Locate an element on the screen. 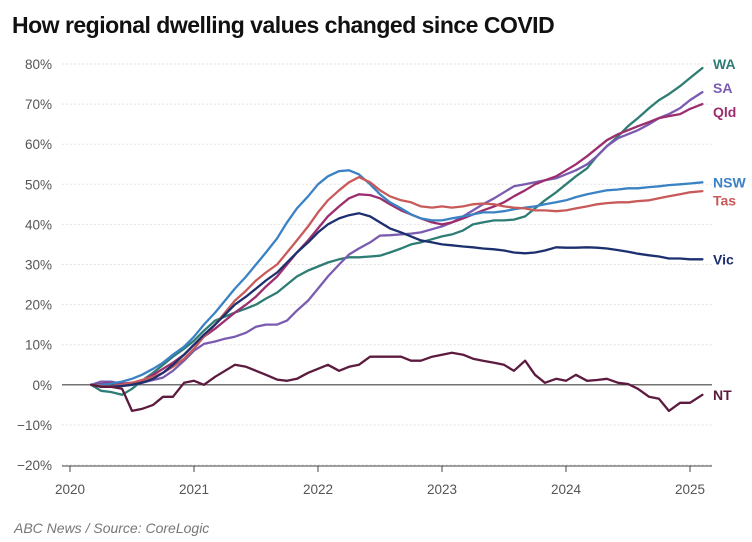  y-tick-label: −20% is located at coordinates (34, 465).